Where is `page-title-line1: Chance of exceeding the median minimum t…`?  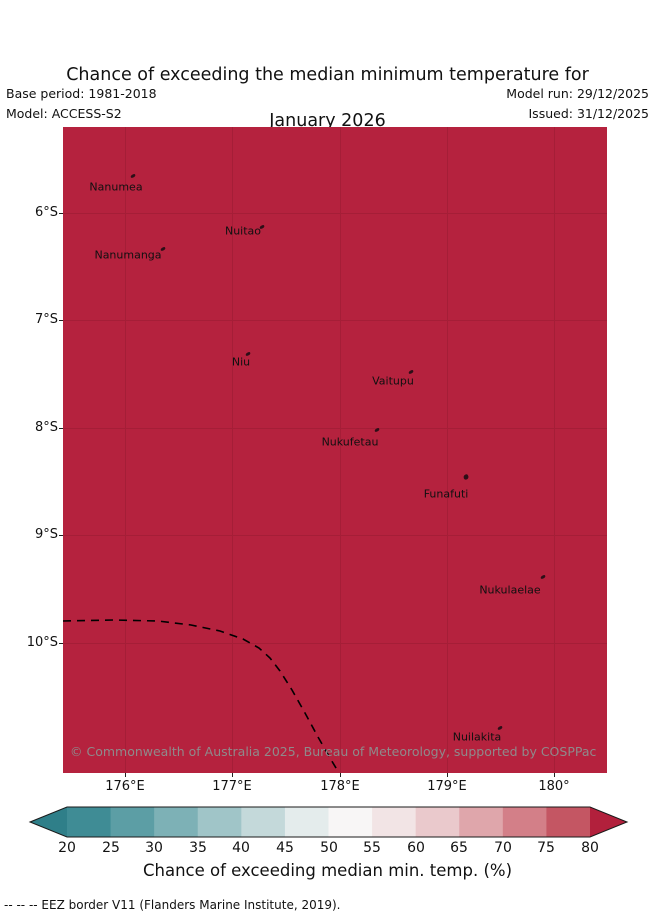
page-title-line1: Chance of exceeding the median minimum t… is located at coordinates (327, 75).